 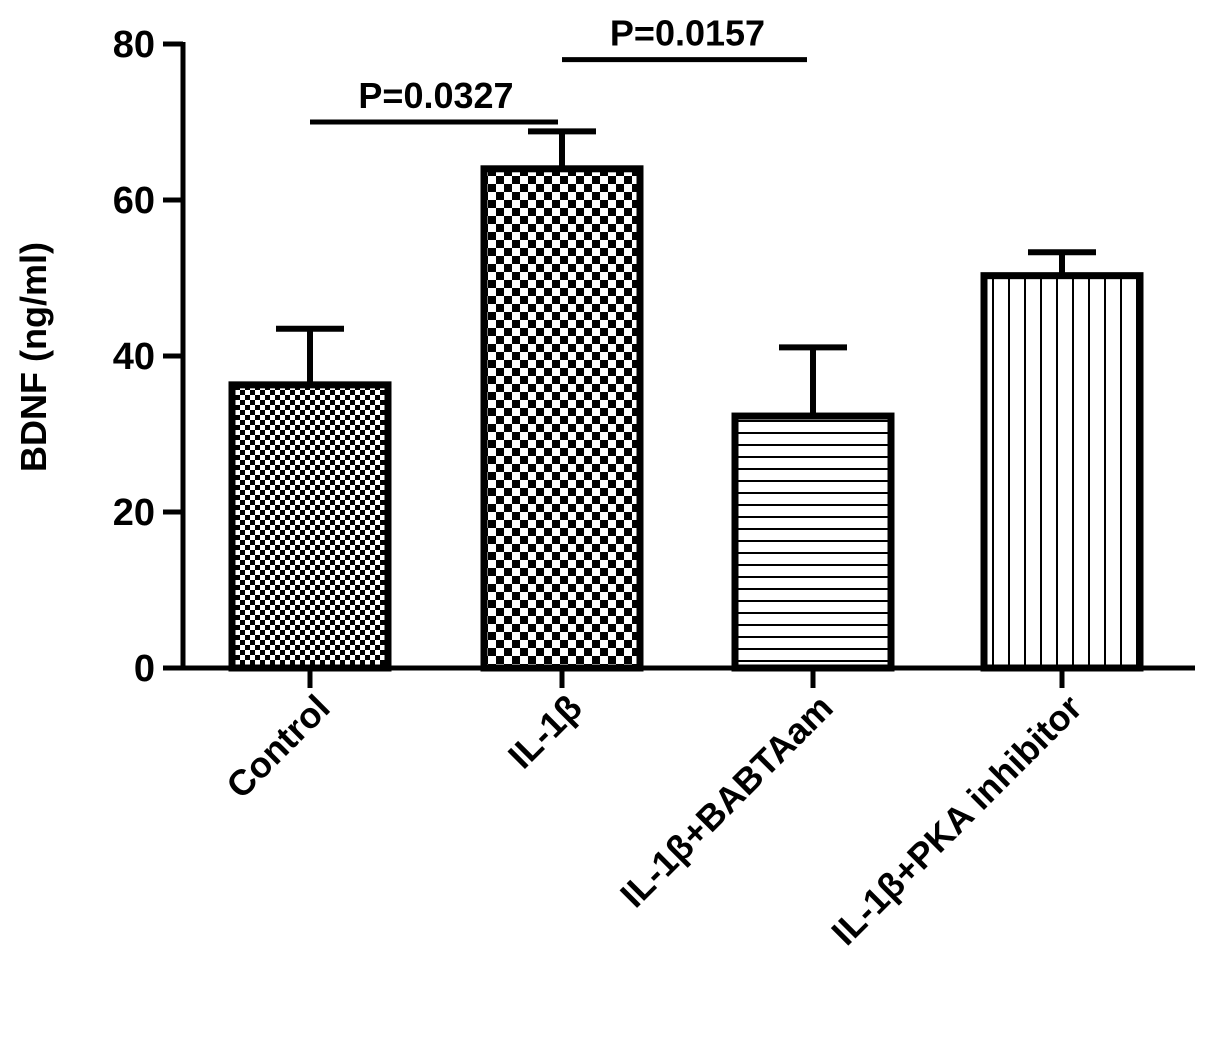 What do you see at coordinates (144, 669) in the screenshot?
I see `y-tick-label-0: 0` at bounding box center [144, 669].